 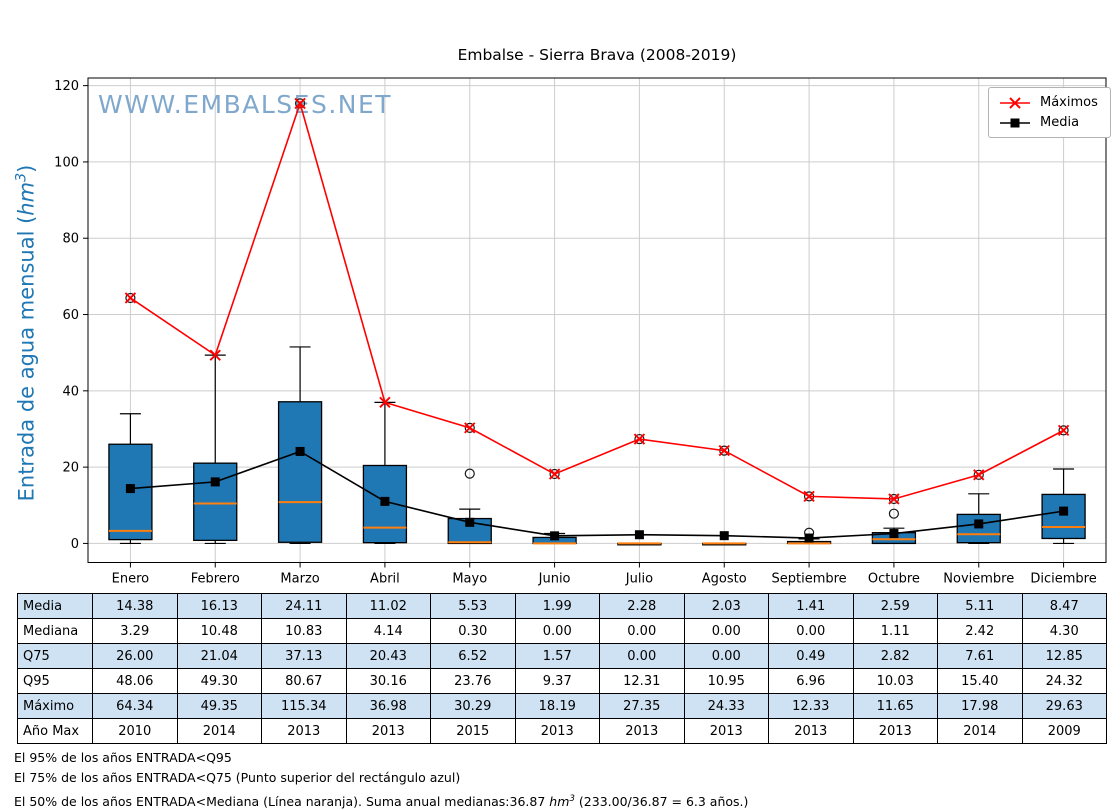 I want to click on table-cell: 2.82, so click(x=895, y=656).